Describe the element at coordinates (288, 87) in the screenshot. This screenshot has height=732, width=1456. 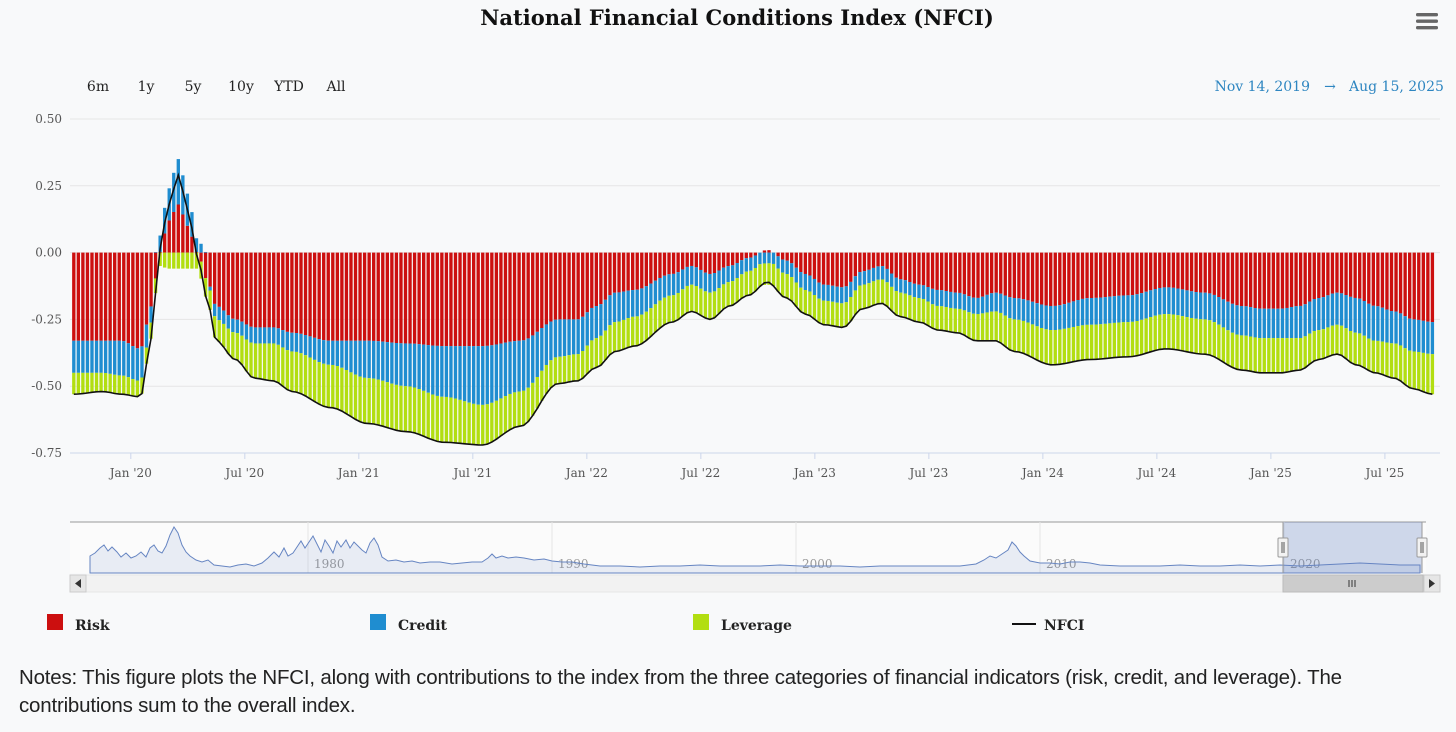
I see `range-button-ytd: YTD` at that location.